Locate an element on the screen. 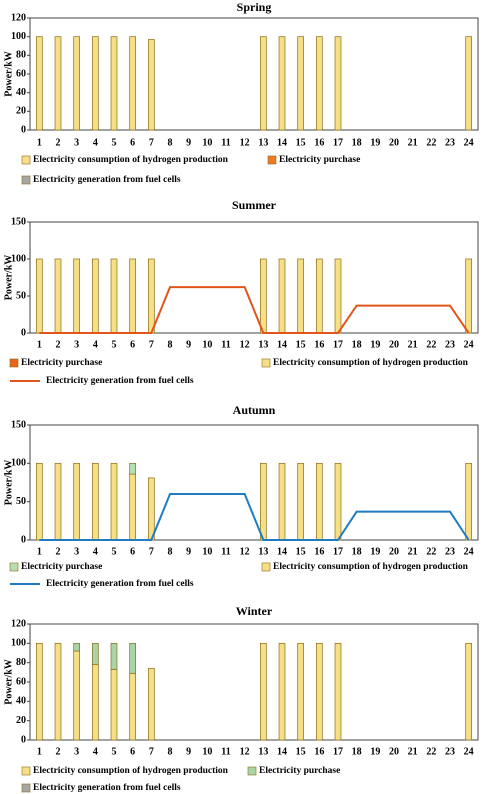 Image resolution: width=498 pixels, height=794 pixels. x-tick-label: 1 is located at coordinates (39, 751).